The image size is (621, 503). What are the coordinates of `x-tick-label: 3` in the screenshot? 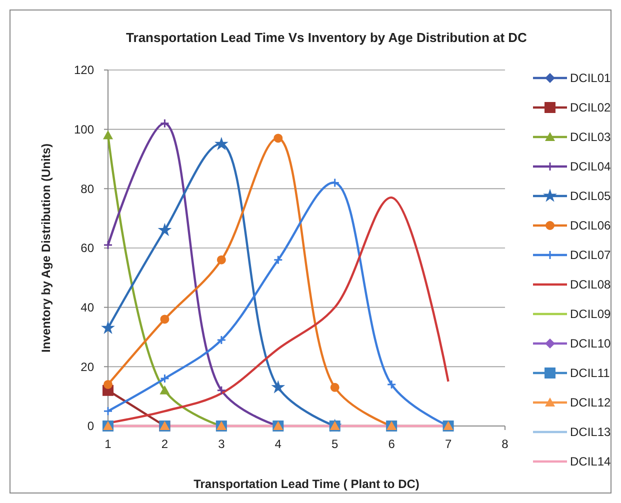 It's located at (222, 444).